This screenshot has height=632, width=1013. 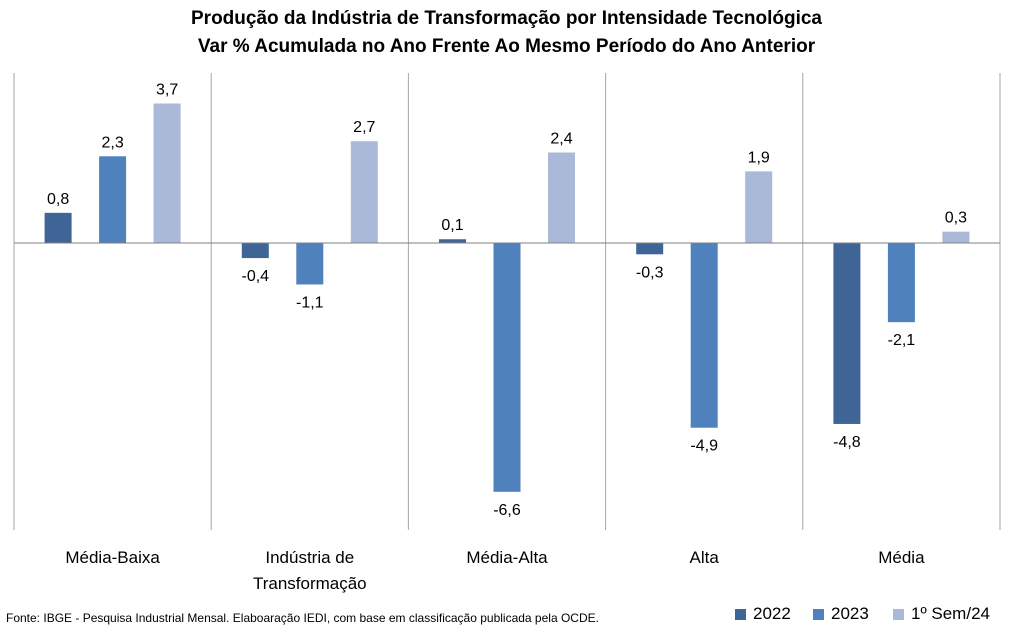 What do you see at coordinates (167, 90) in the screenshot?
I see `data-label: 3,7` at bounding box center [167, 90].